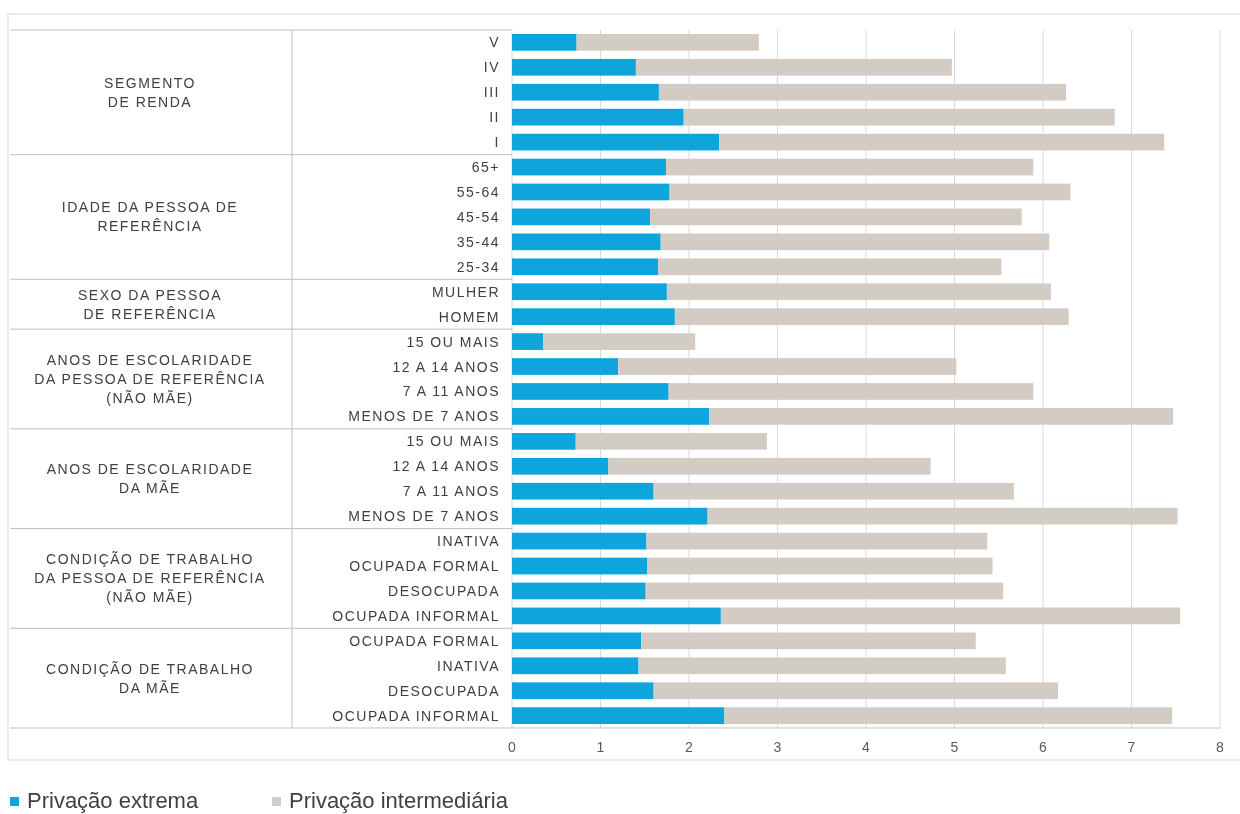 The height and width of the screenshot is (814, 1240). I want to click on text: CONDIÇÃO DE TRABALHO DA PESSOA DE REFERÊNCIA (NÃO MÃE), so click(150, 578).